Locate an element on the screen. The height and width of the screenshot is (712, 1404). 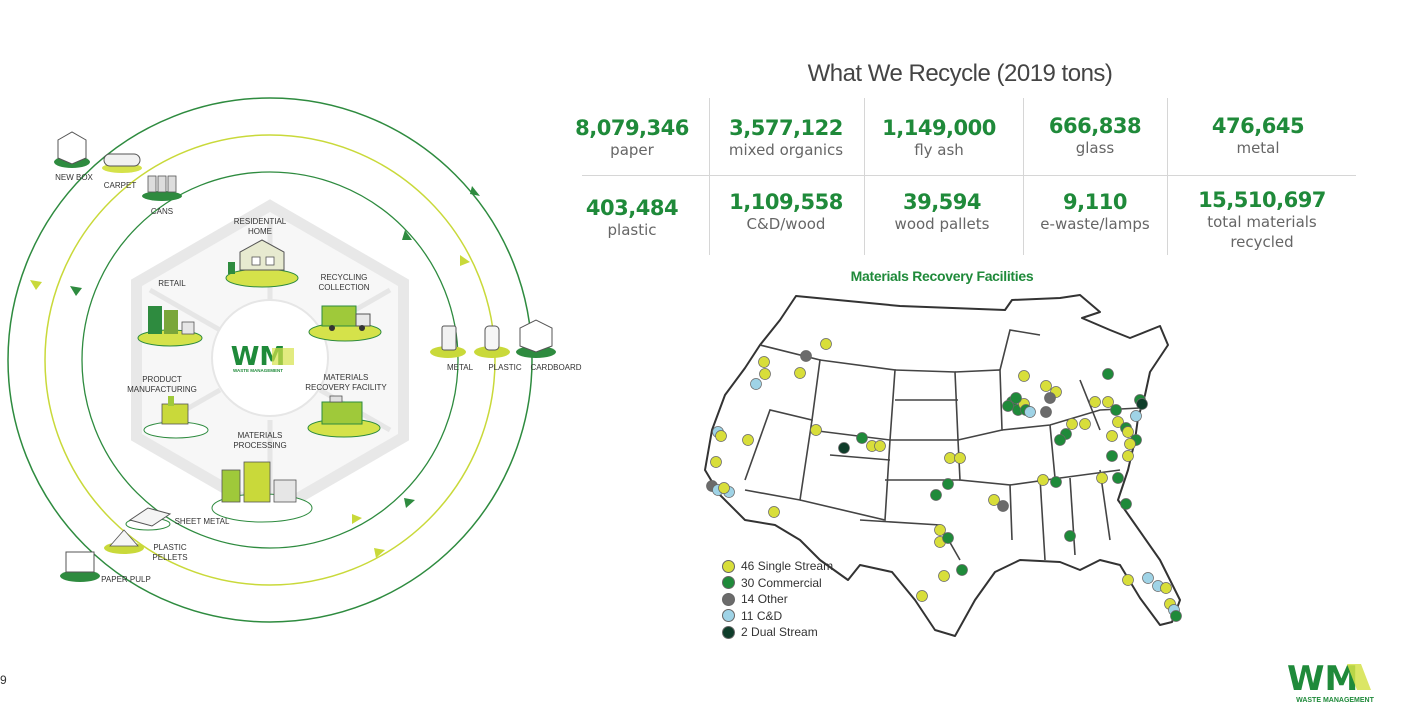
stage-label-residential-home-2: HOME is located at coordinates (260, 231).